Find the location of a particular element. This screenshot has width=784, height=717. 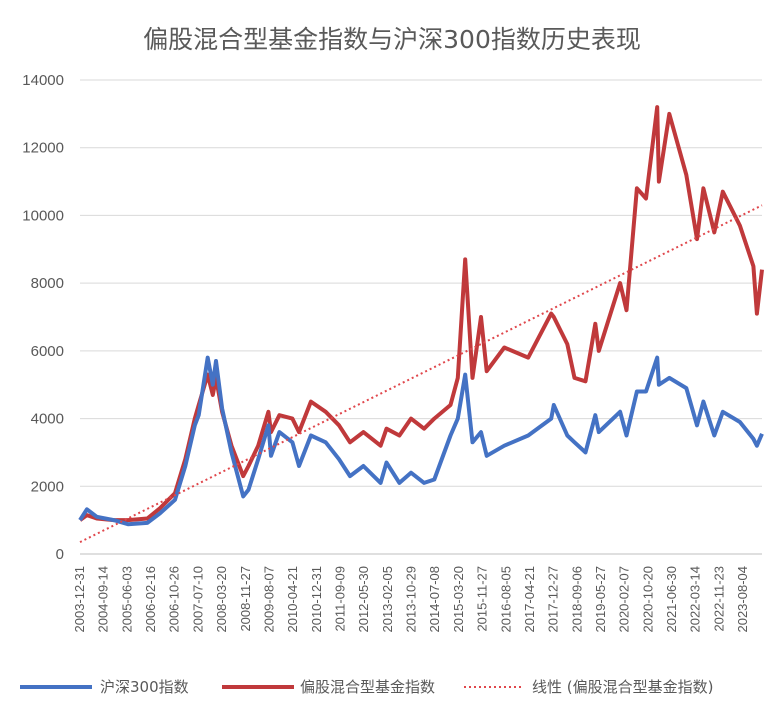

x-tick-label: 2011-09-09 is located at coordinates (339, 599).